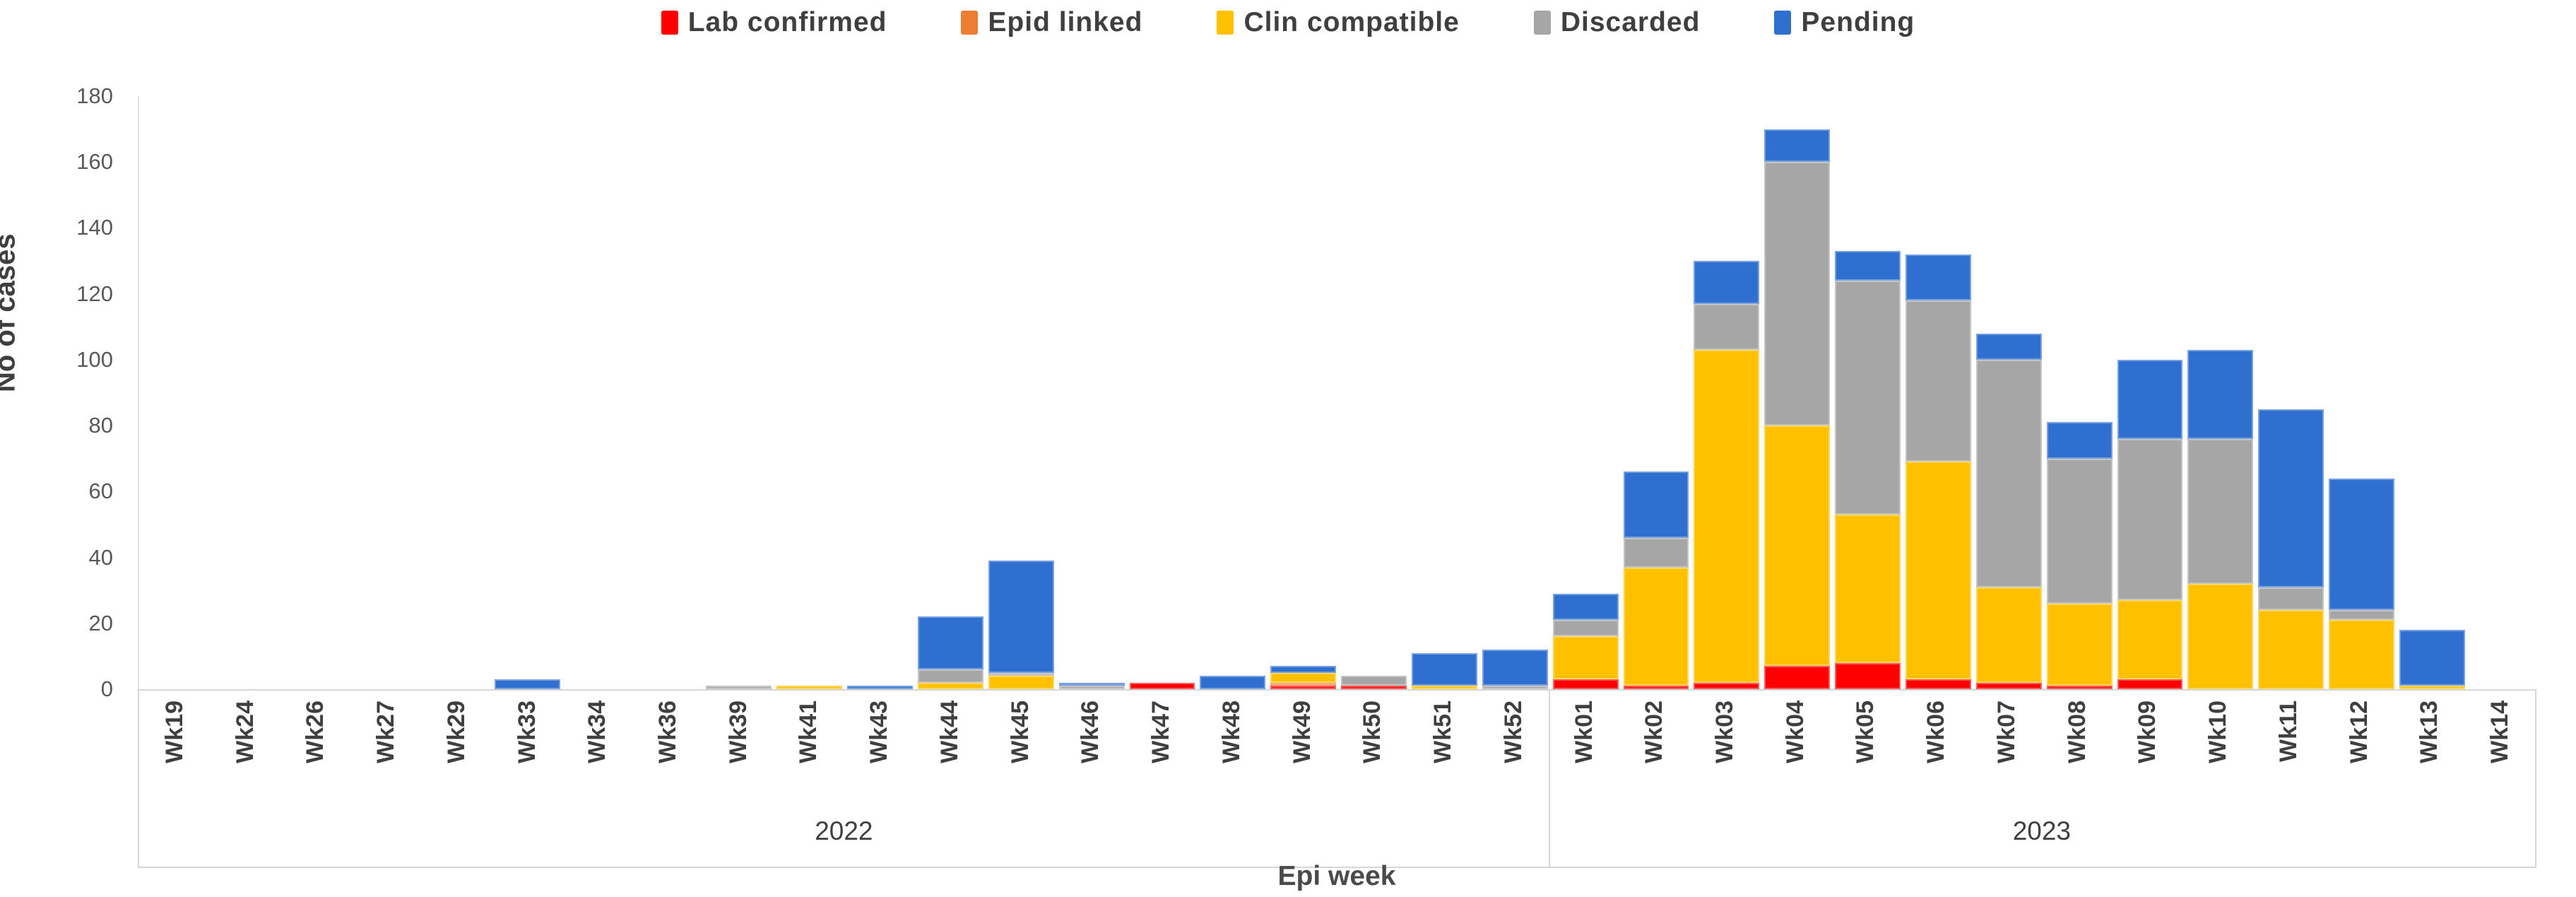  What do you see at coordinates (2079, 440) in the screenshot?
I see `segment-pend-wk08` at bounding box center [2079, 440].